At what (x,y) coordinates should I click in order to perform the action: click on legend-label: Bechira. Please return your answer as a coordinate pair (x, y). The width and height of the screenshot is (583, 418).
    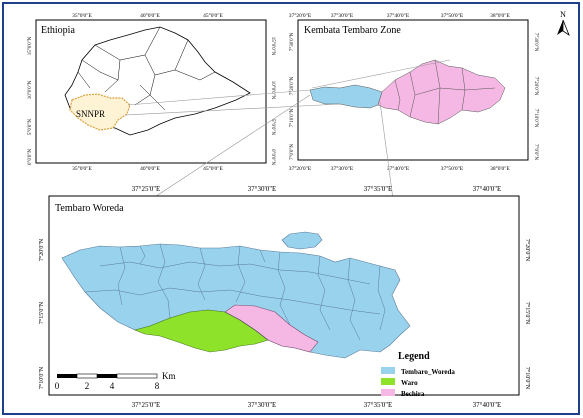
    Looking at the image, I should click on (413, 394).